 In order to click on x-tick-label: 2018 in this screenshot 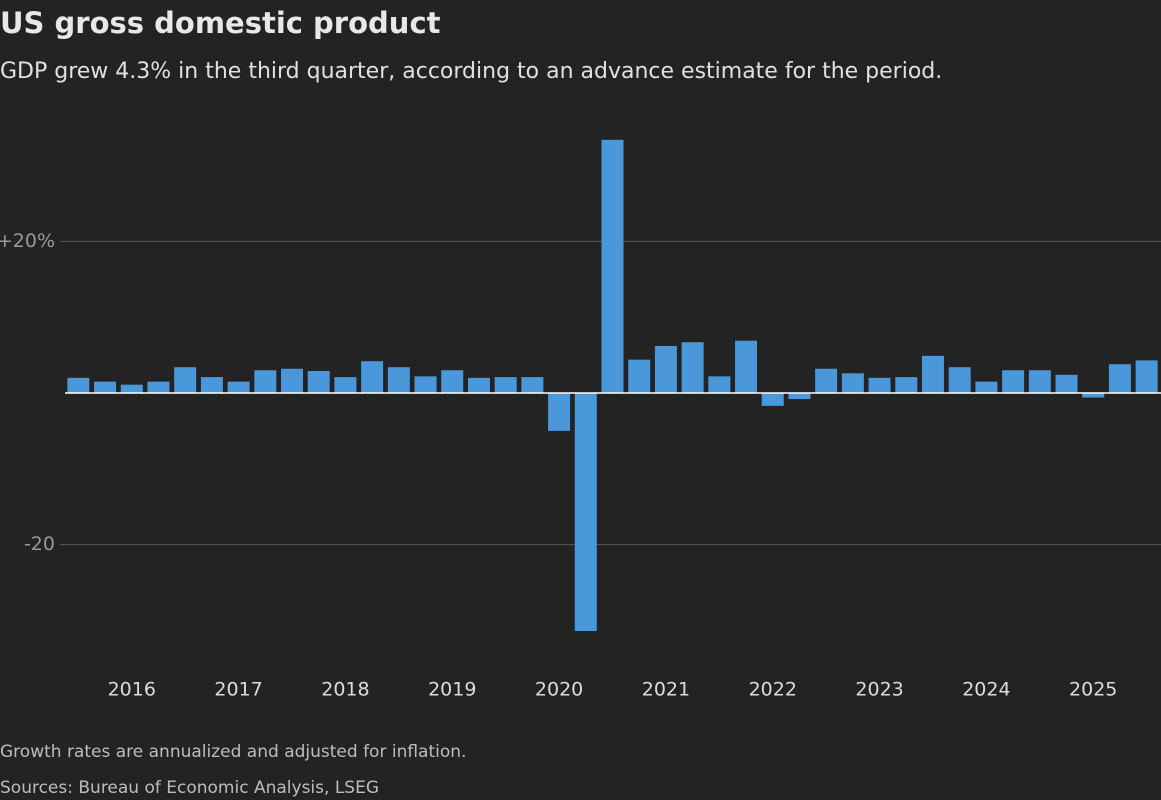, I will do `click(345, 690)`.